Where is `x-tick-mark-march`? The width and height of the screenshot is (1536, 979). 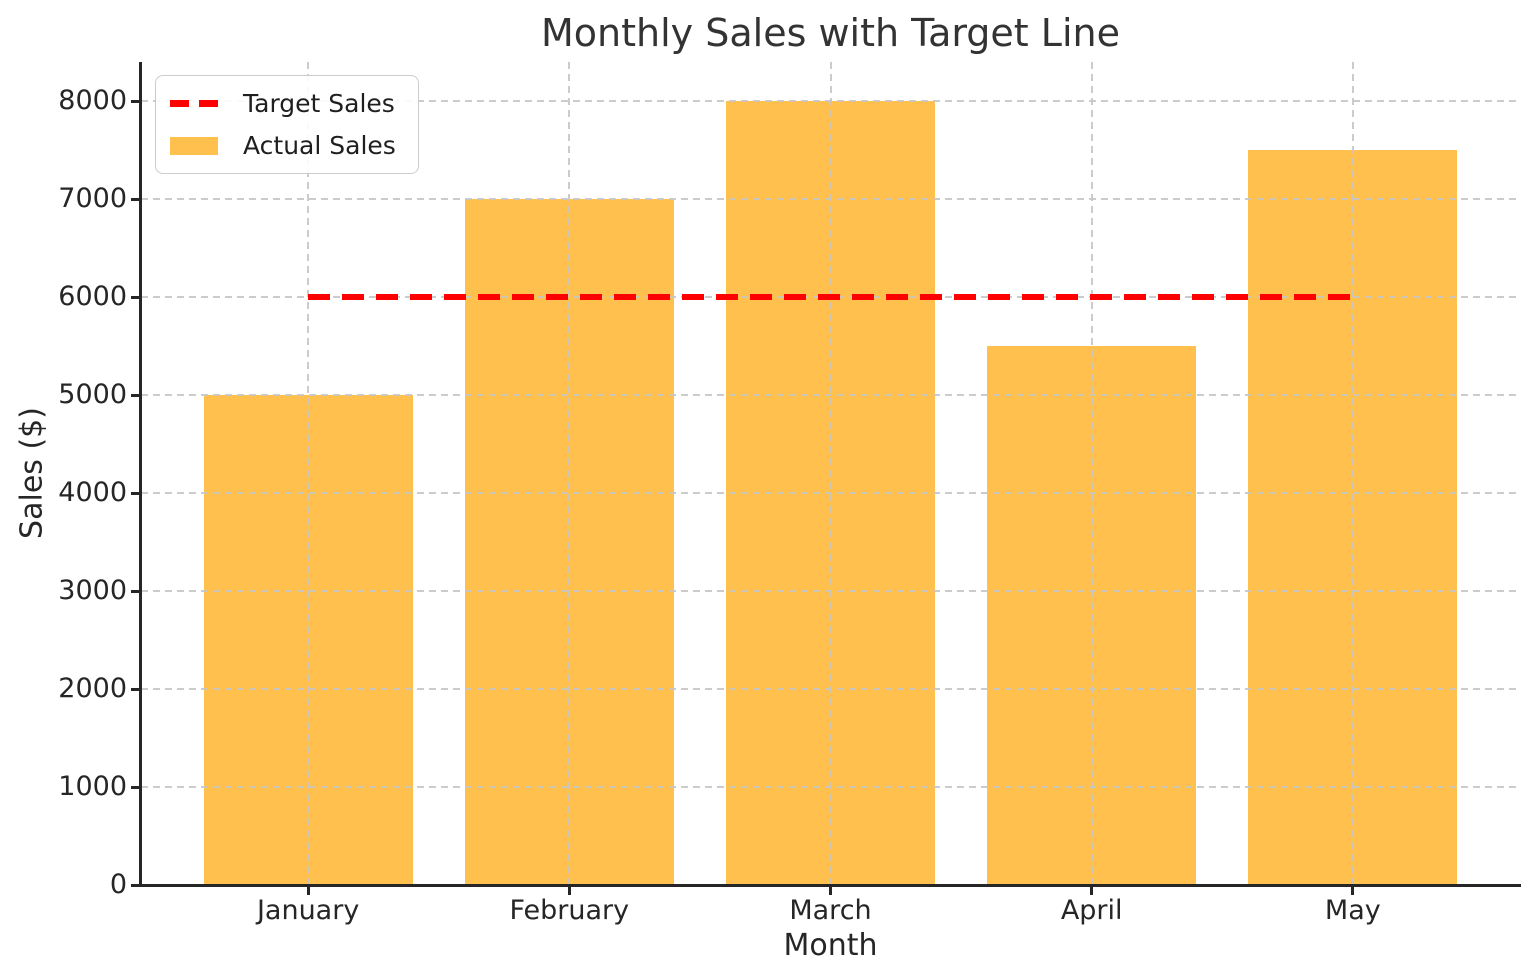 x-tick-mark-march is located at coordinates (830, 890).